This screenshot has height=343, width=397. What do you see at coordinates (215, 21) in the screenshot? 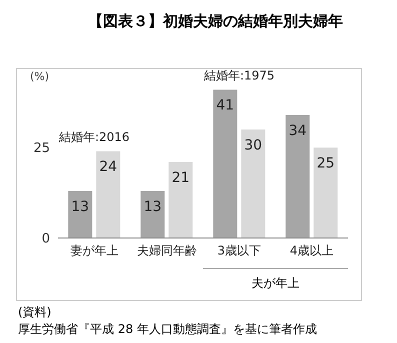
I see `chart-title: 【図表３】初婚夫婦の結婚年別夫婦年` at bounding box center [215, 21].